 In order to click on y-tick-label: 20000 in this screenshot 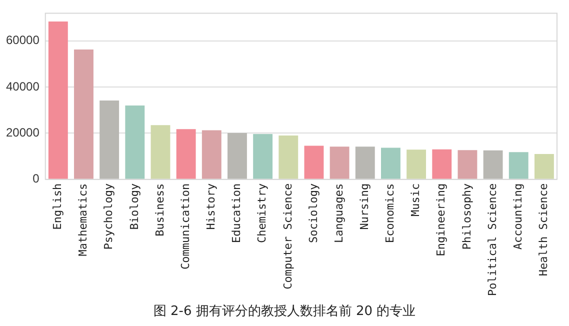, I will do `click(23, 133)`.